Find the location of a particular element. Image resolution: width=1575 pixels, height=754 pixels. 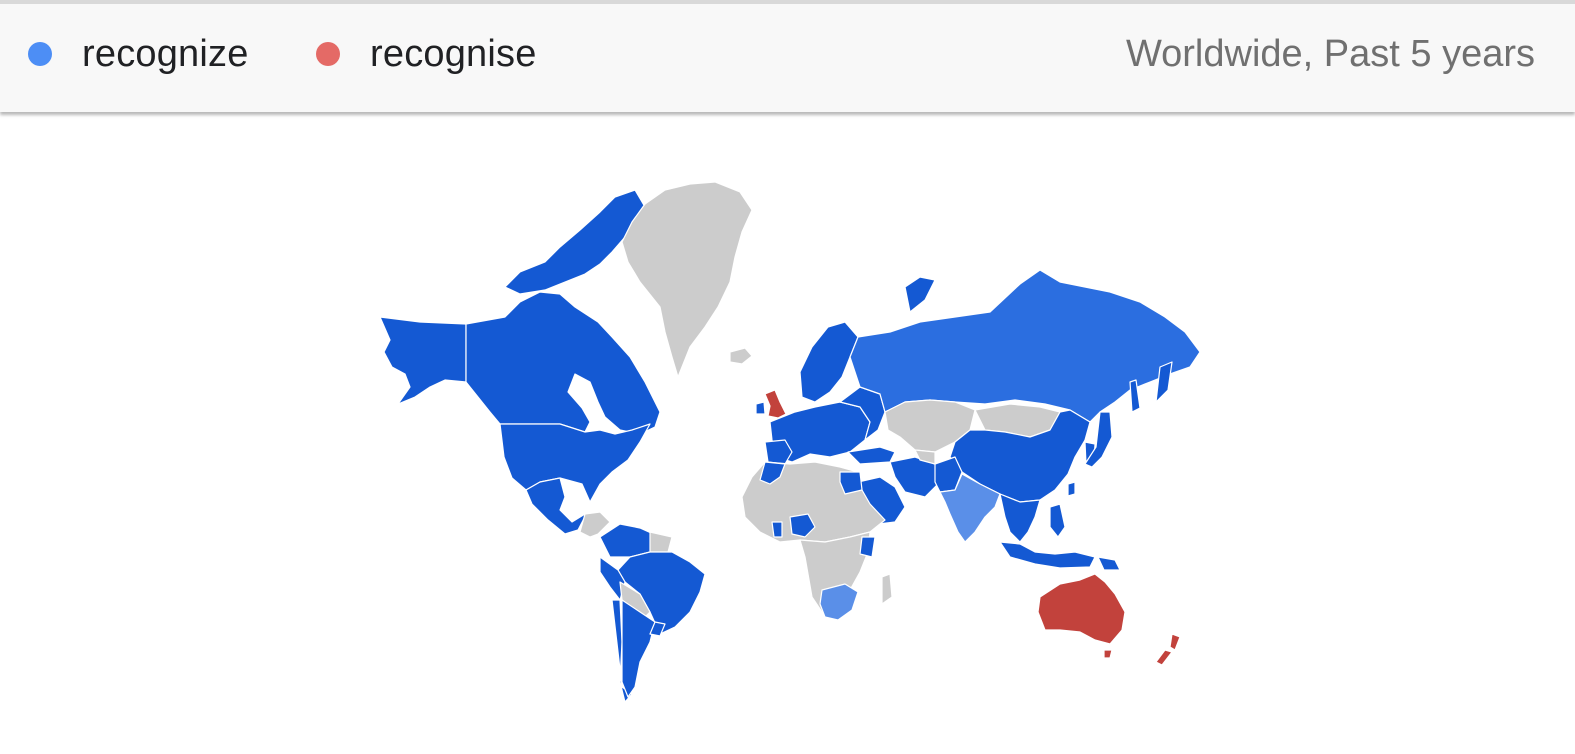

legend-item-recognise: recognise is located at coordinates (426, 53).